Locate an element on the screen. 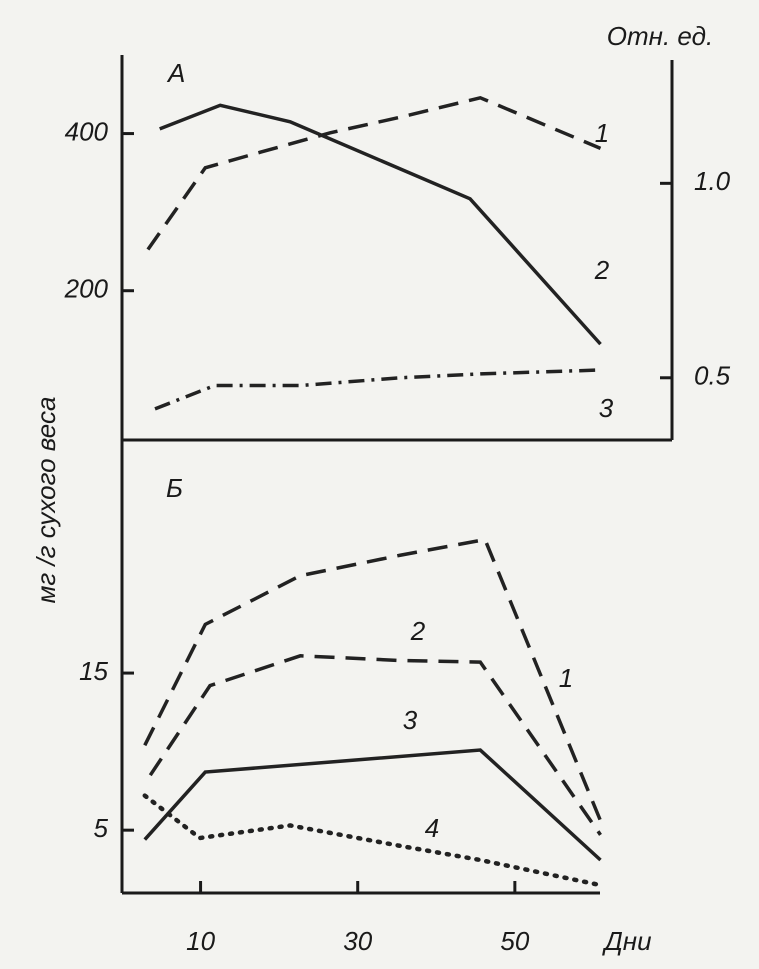 This screenshot has height=969, width=759. y2-tick-label: 1.0 is located at coordinates (712, 181).